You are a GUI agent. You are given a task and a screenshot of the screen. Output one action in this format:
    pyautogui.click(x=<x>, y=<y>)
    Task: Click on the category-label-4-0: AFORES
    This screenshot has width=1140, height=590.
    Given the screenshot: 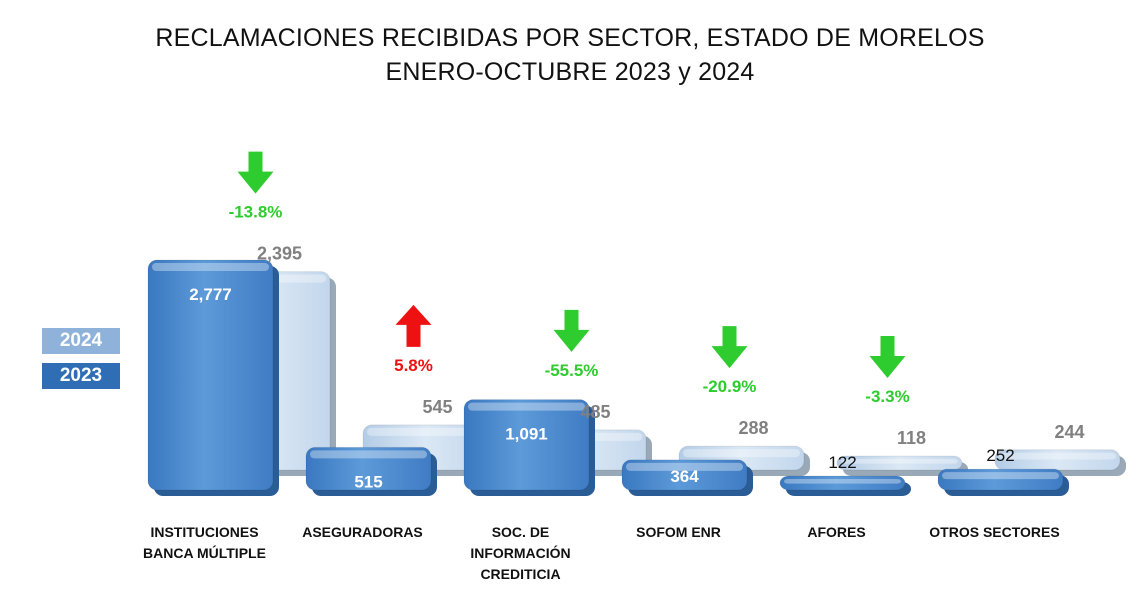 What is the action you would take?
    pyautogui.click(x=836, y=532)
    